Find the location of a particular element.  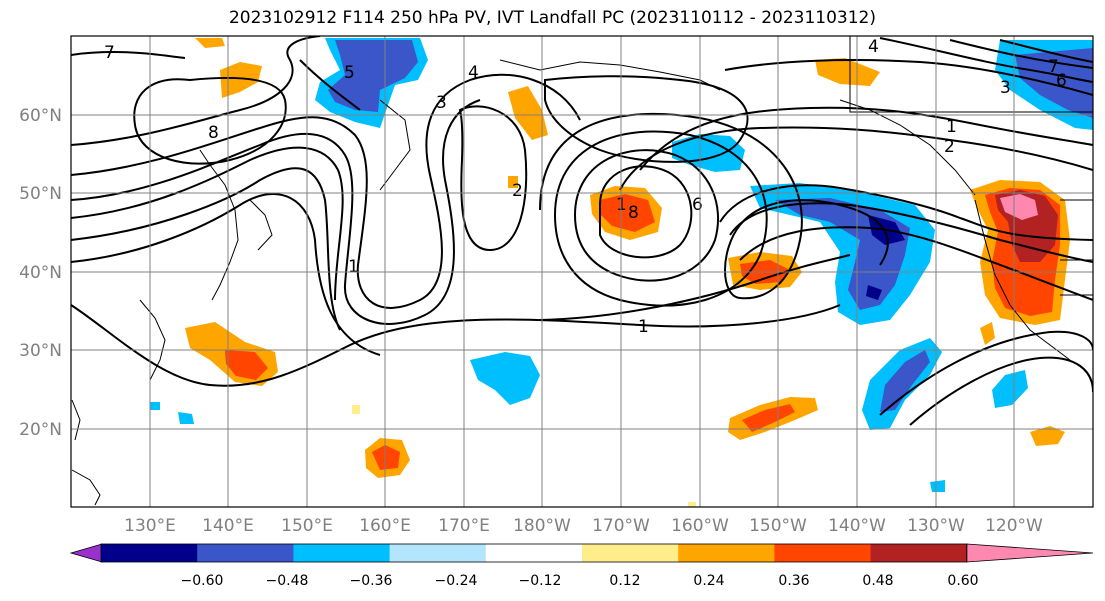

state-line is located at coordinates (971, 74).